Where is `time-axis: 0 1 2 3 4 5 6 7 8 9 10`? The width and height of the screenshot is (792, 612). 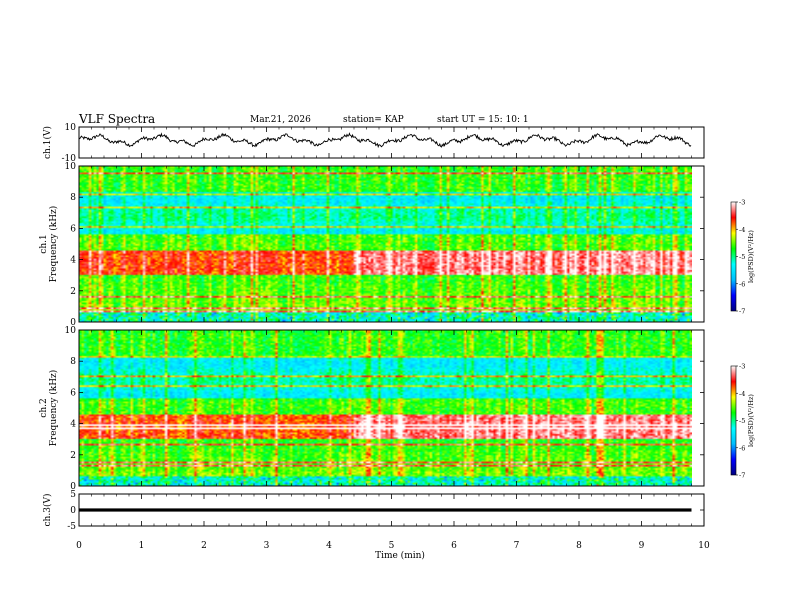 time-axis: 0 1 2 3 4 5 6 7 8 9 10 is located at coordinates (393, 546).